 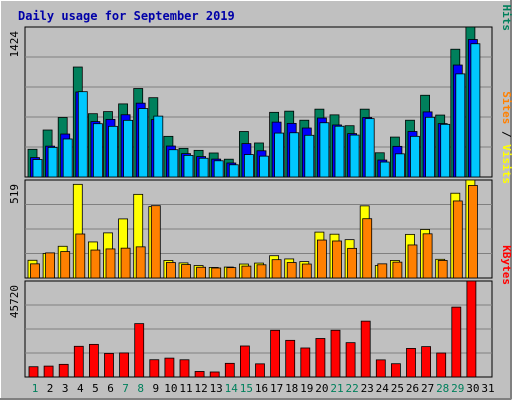 What do you see at coordinates (306, 388) in the screenshot?
I see `day-label: 19` at bounding box center [306, 388].